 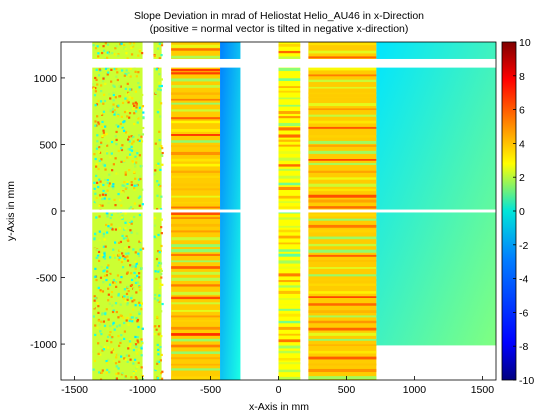 What do you see at coordinates (74, 390) in the screenshot?
I see `x-tick-label: -1500` at bounding box center [74, 390].